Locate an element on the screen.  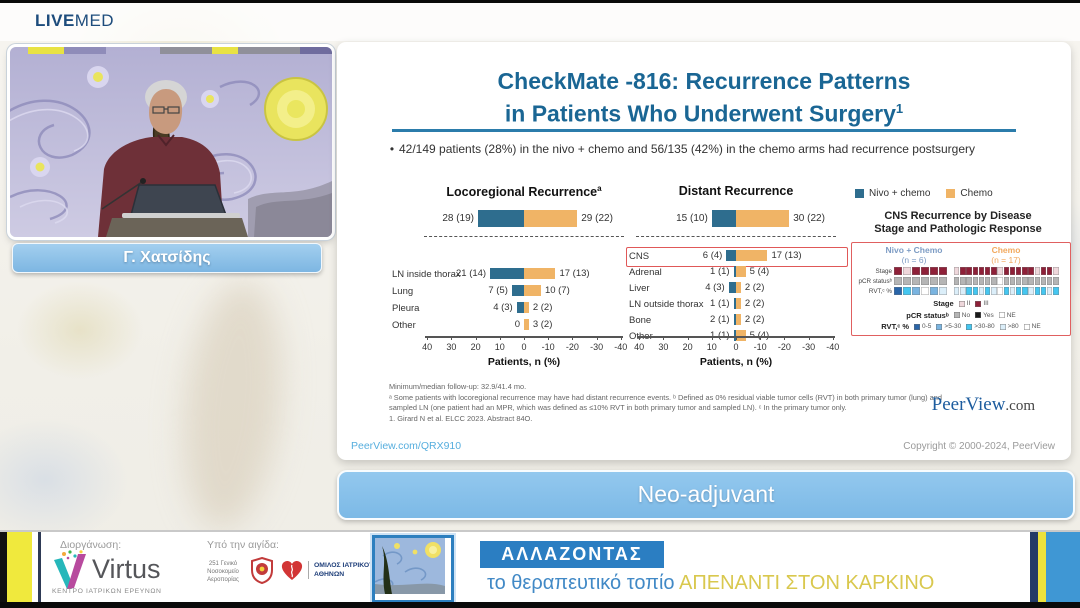
category-label: LN inside thorax is located at coordinates (426, 274).